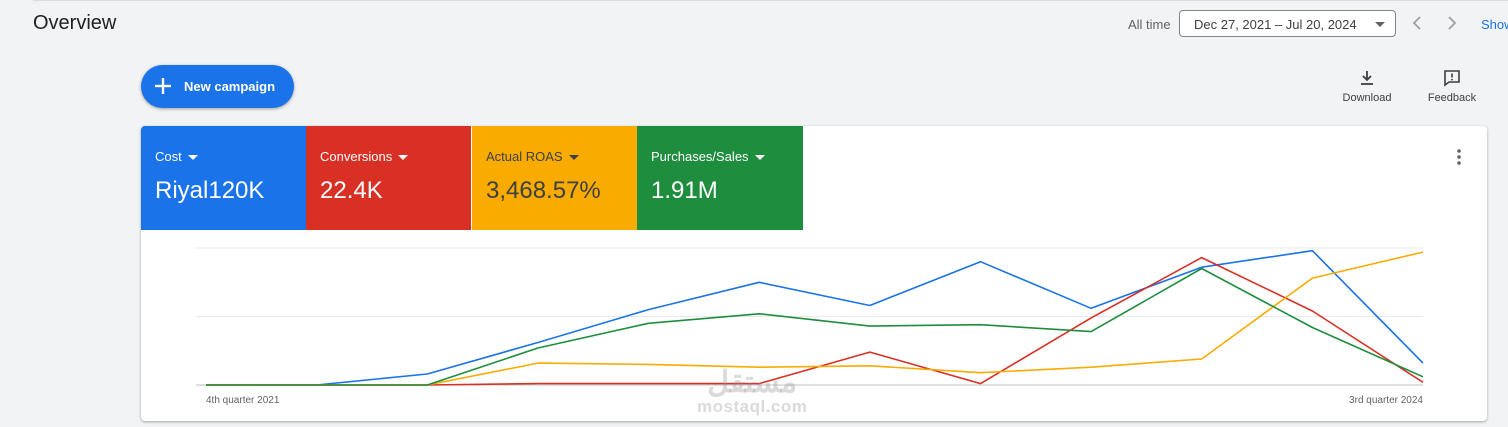 This screenshot has height=427, width=1508. What do you see at coordinates (752, 406) in the screenshot?
I see `watermark-latin: mostaql.com` at bounding box center [752, 406].